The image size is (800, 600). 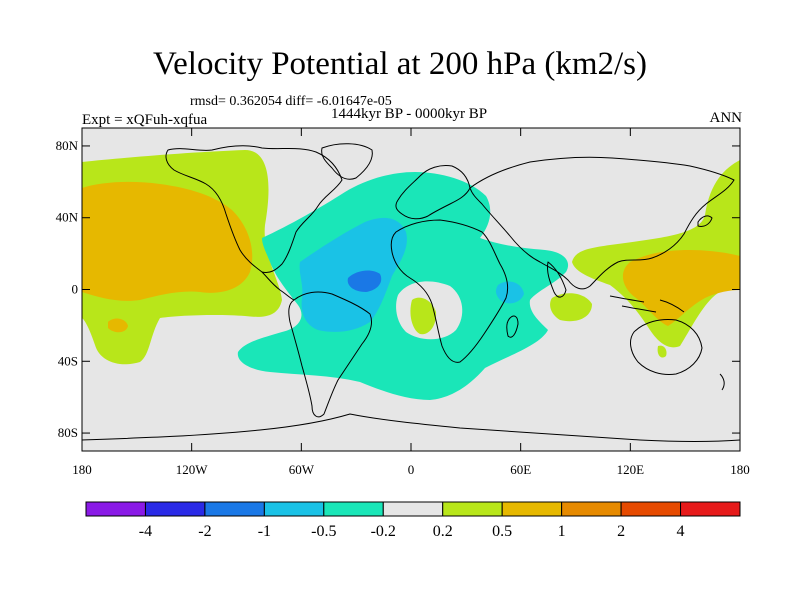 What do you see at coordinates (662, 351) in the screenshot?
I see `contour-australia-positive` at bounding box center [662, 351].